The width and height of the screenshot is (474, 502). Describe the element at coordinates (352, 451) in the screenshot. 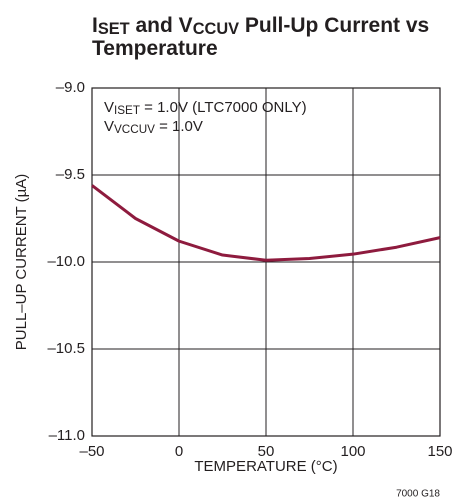

I see `x-tick-label: 100` at that location.